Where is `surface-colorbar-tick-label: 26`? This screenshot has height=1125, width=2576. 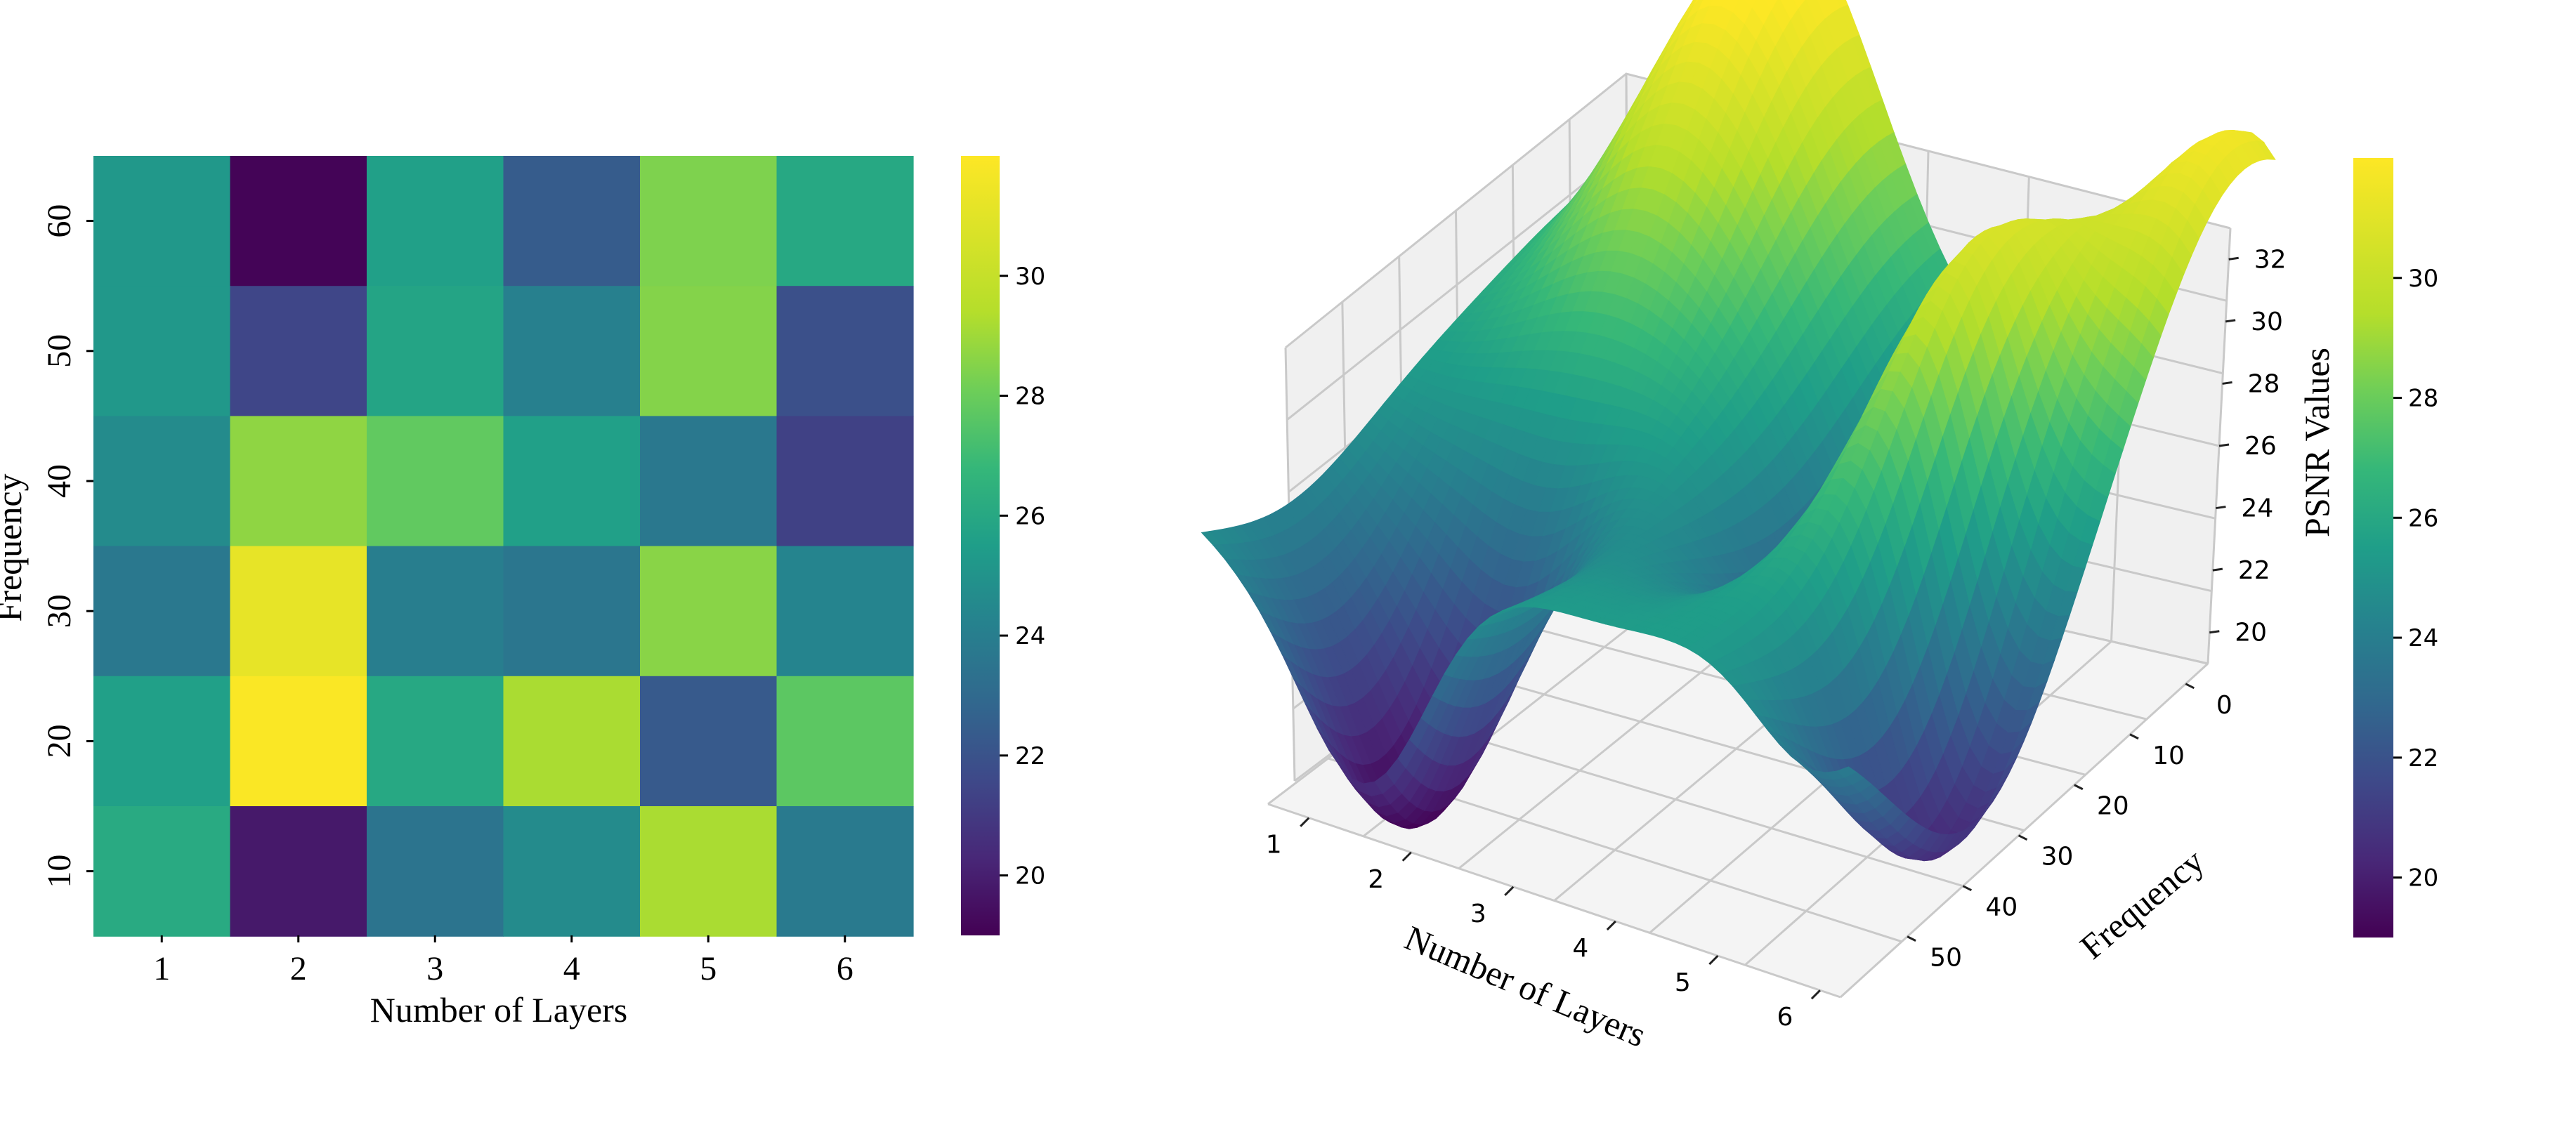 surface-colorbar-tick-label: 26 is located at coordinates (2423, 518).